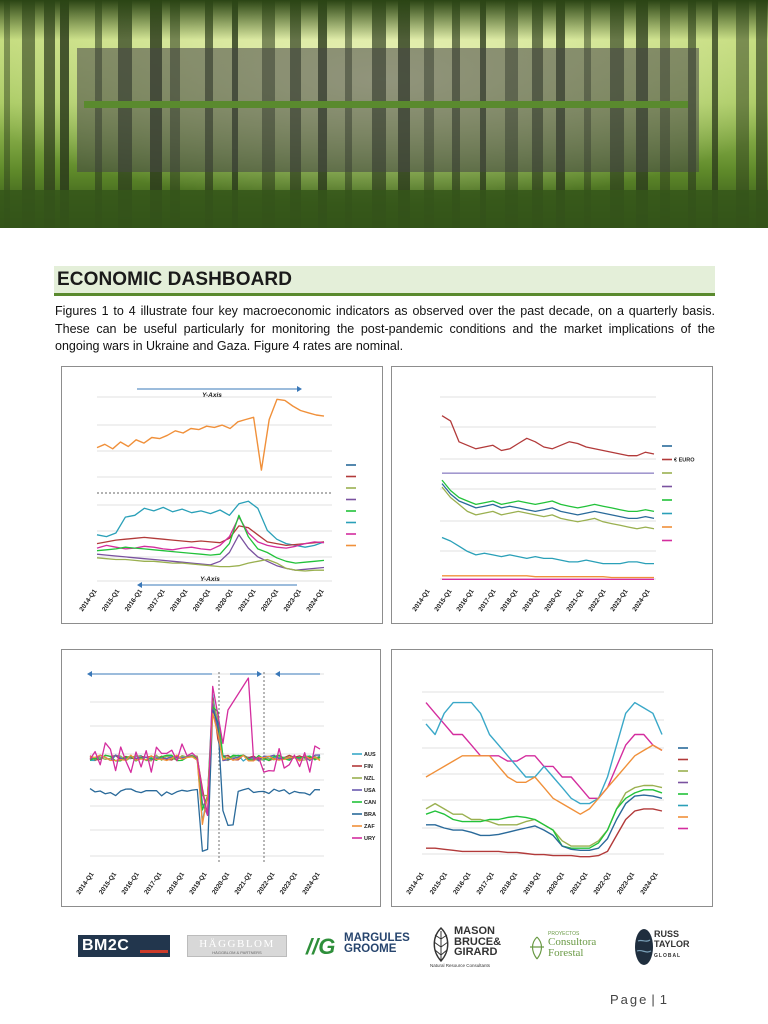 This screenshot has width=768, height=1024. I want to click on pf-logo-text: Consultora Forestal, so click(572, 948).